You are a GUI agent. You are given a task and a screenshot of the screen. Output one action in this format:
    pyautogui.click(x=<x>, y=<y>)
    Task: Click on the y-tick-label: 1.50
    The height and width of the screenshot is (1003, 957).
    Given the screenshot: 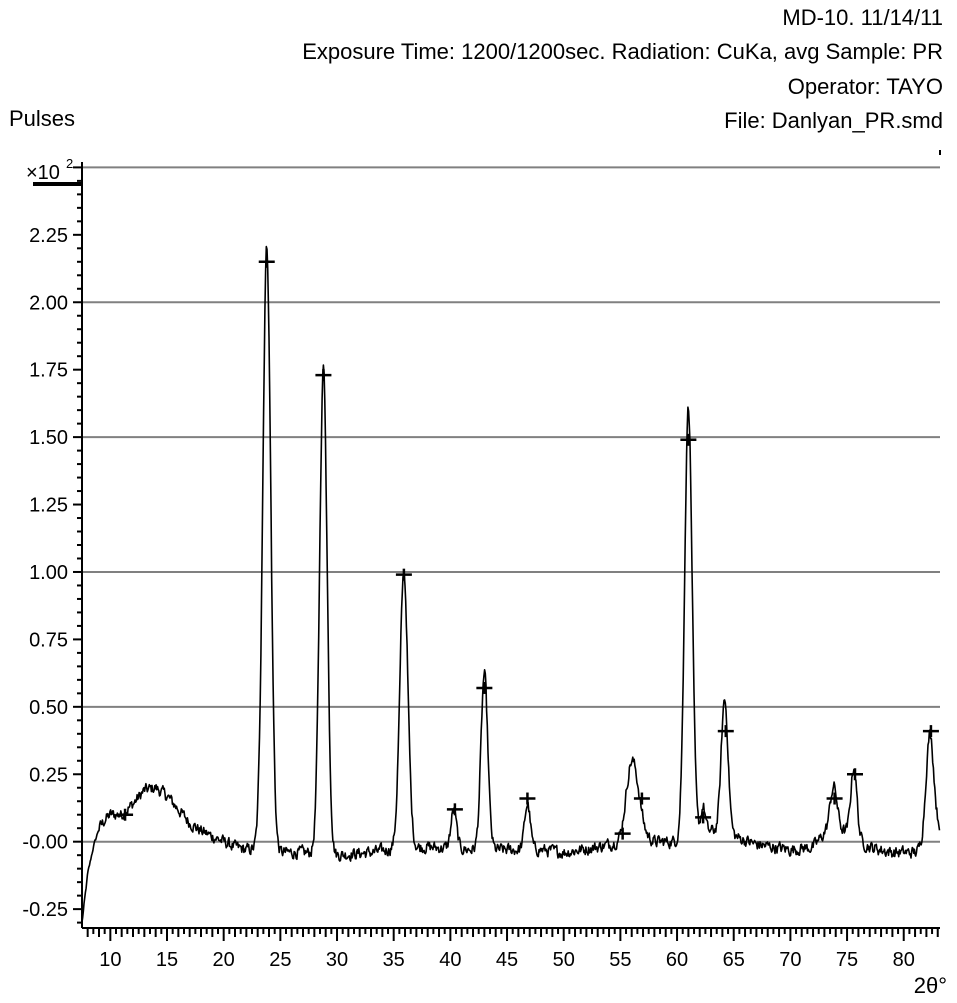 What is the action you would take?
    pyautogui.click(x=48, y=438)
    